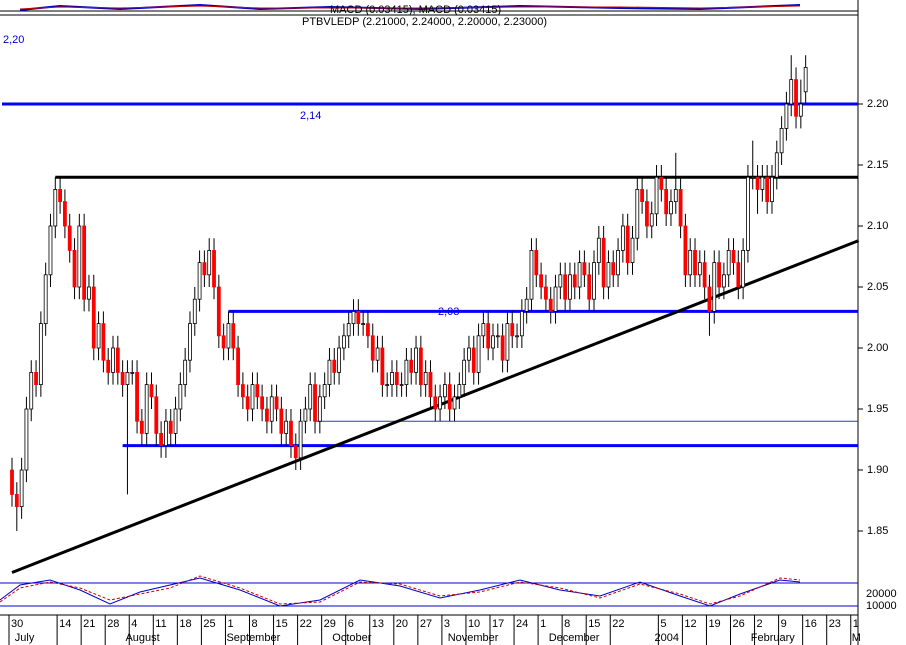  Describe the element at coordinates (310, 116) in the screenshot. I see `annotation: 2,14` at that location.